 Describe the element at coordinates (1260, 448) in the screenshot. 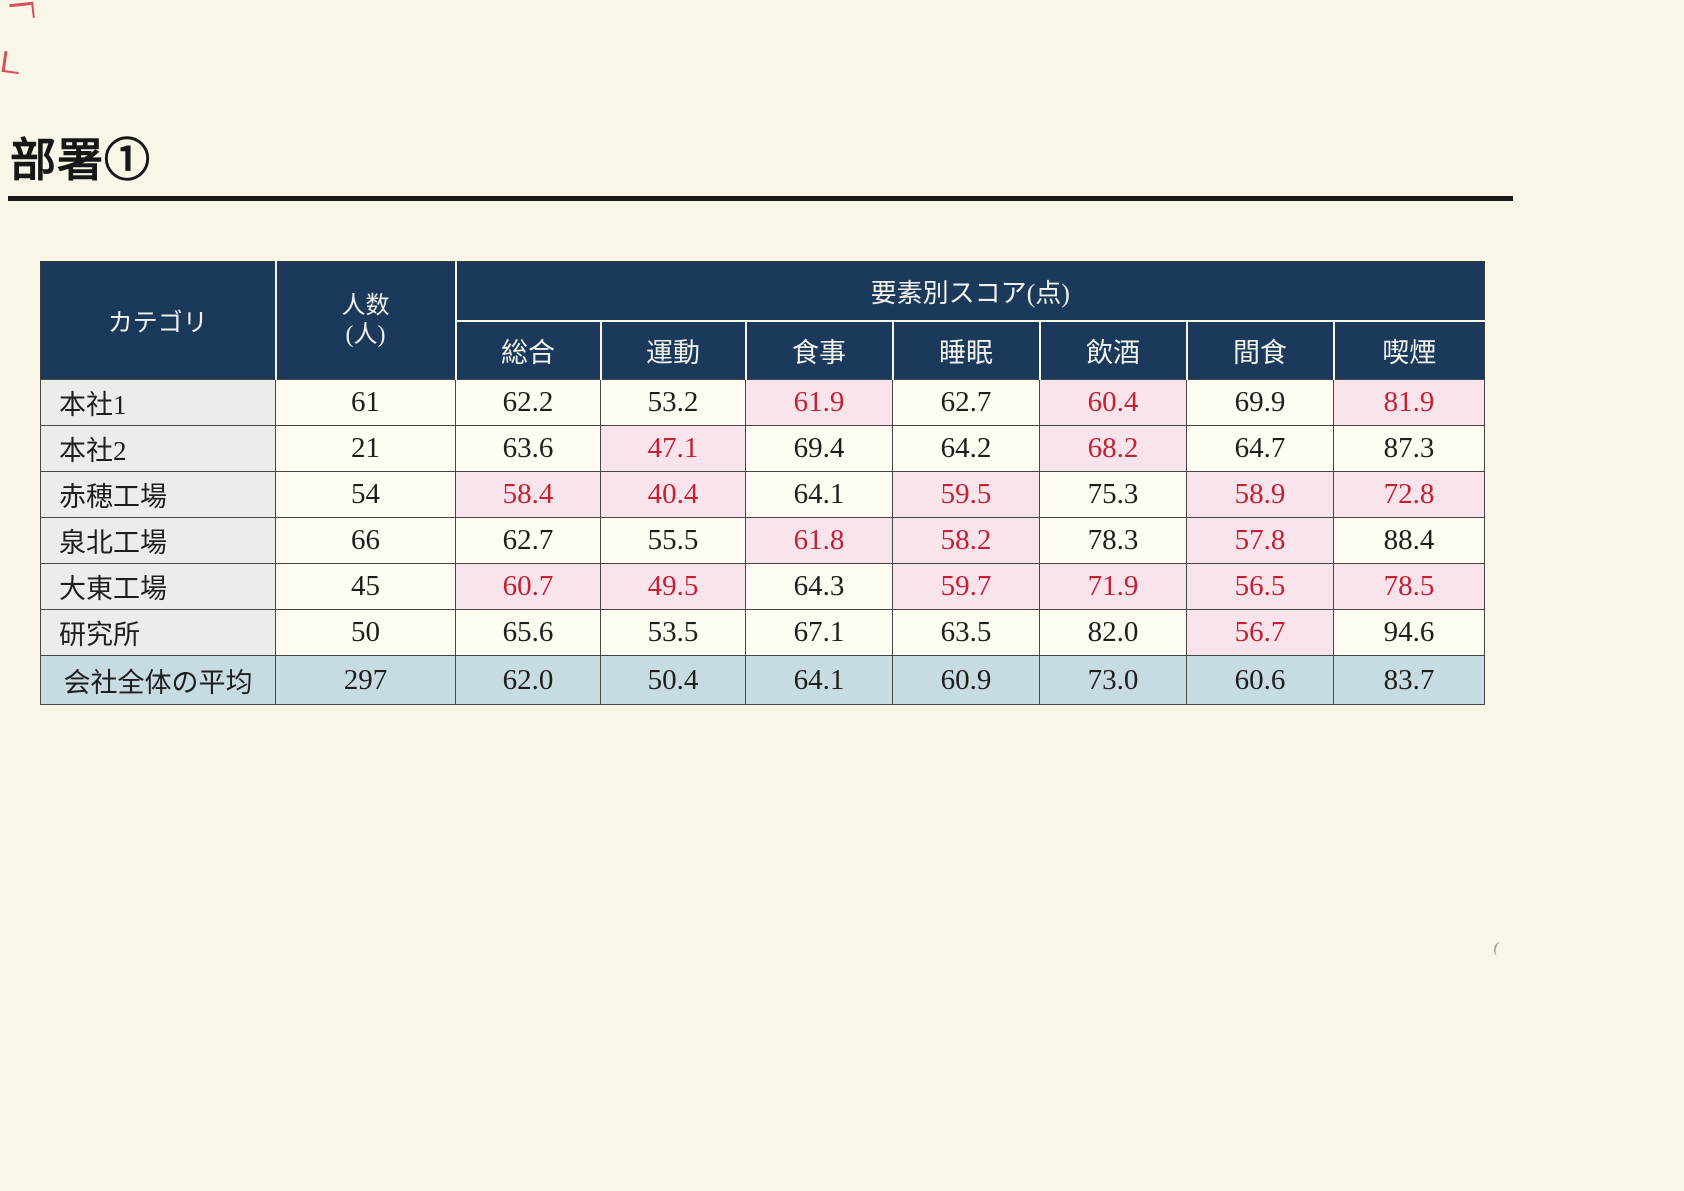

I see `score-cell: 64.7` at that location.